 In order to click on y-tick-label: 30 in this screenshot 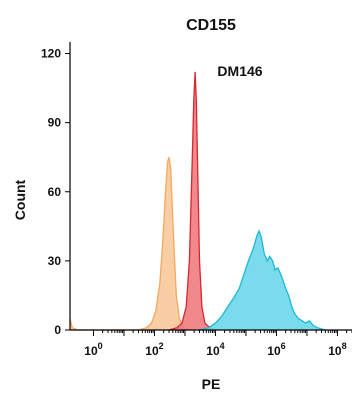, I will do `click(55, 261)`.